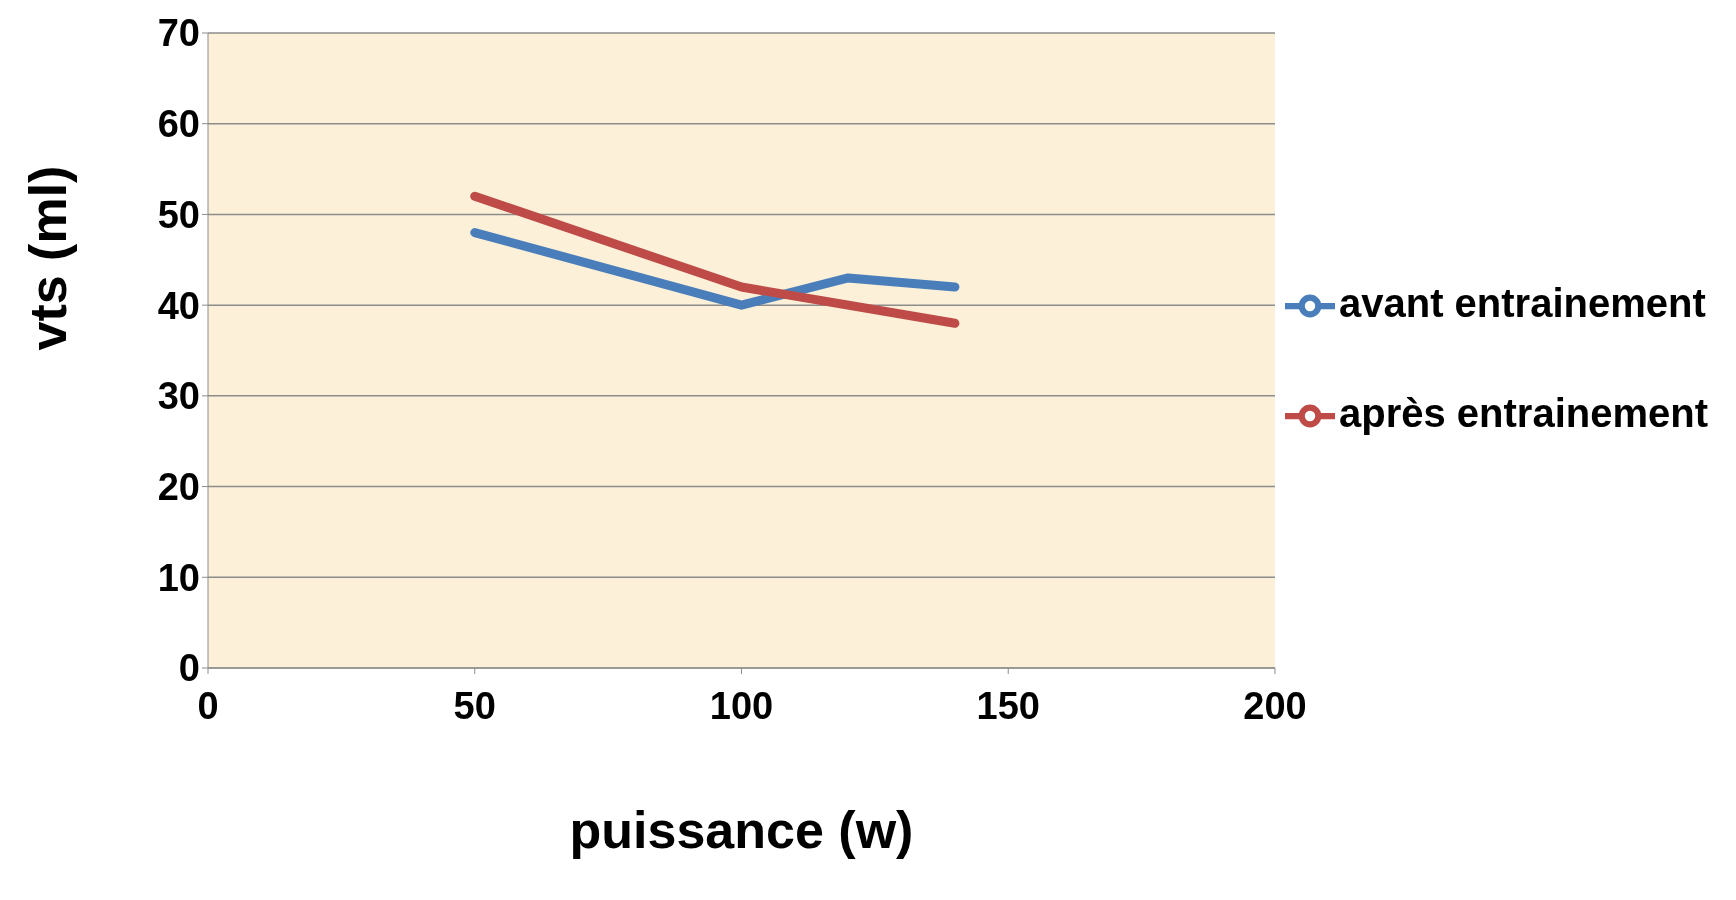  What do you see at coordinates (178, 214) in the screenshot?
I see `y-tick-label: 50` at bounding box center [178, 214].